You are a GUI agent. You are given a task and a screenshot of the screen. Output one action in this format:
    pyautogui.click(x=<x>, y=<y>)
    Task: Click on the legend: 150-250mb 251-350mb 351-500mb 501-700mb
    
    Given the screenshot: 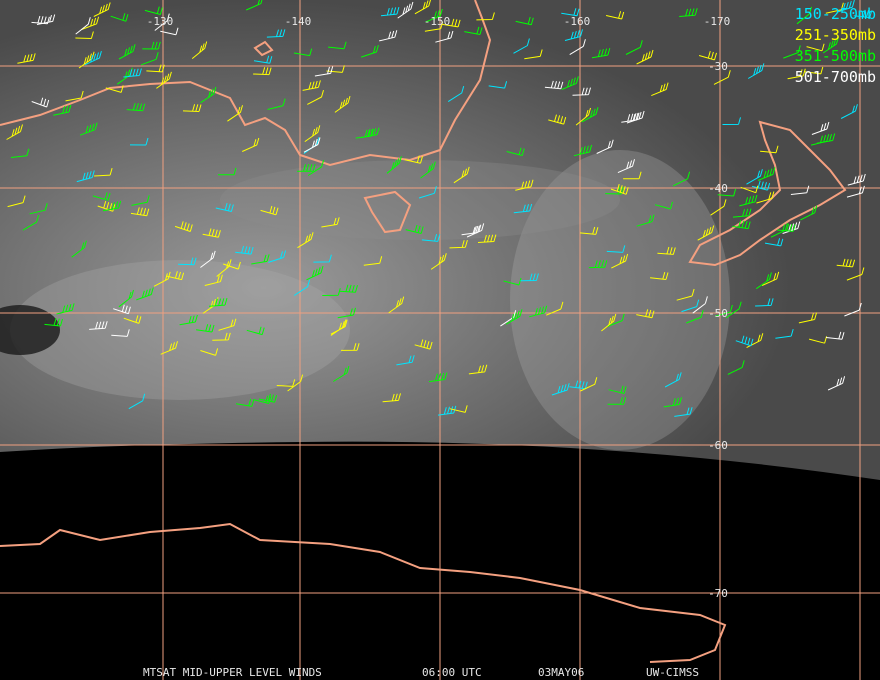 What is the action you would take?
    pyautogui.click(x=835, y=45)
    